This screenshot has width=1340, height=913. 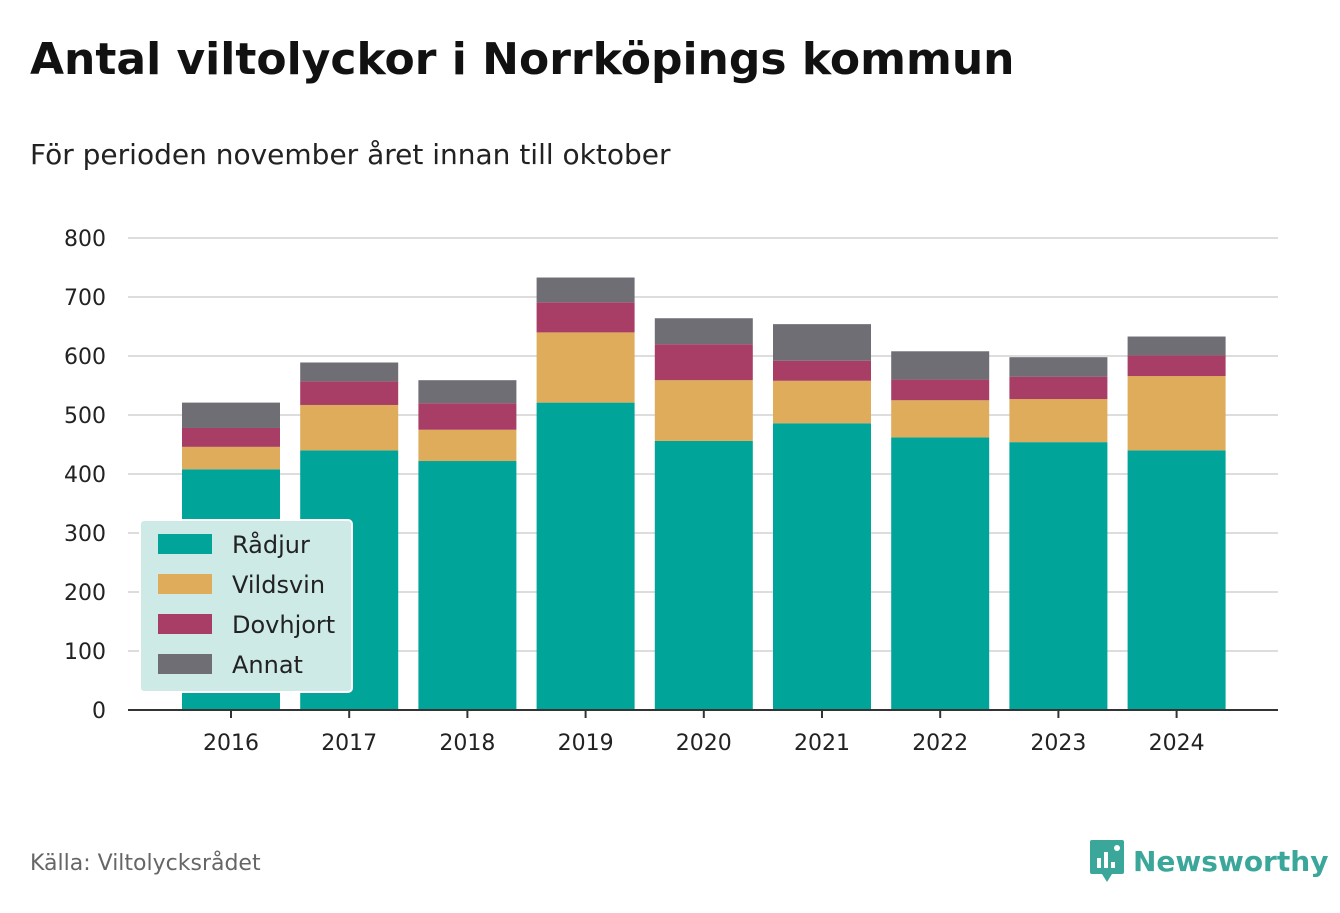 What do you see at coordinates (85, 475) in the screenshot?
I see `y-tick-label: 400` at bounding box center [85, 475].